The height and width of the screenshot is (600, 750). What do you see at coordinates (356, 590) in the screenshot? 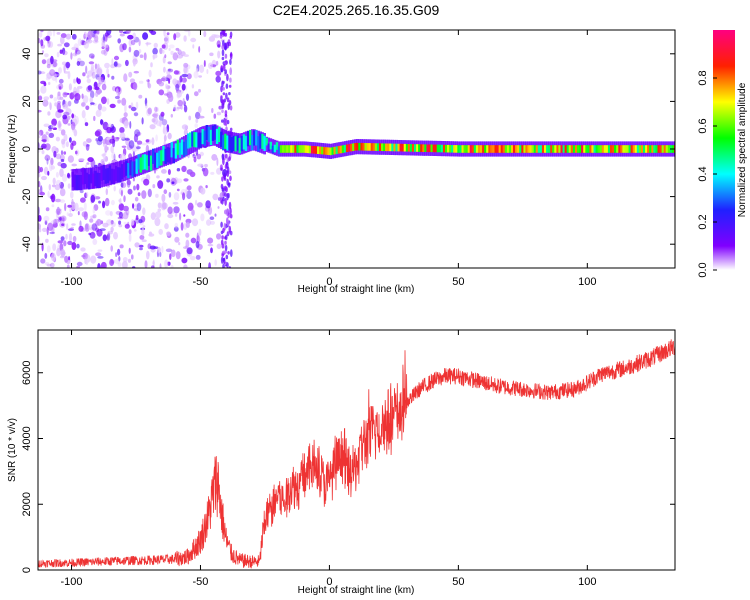
I see `snr-x-axis-label: Height of straight line (km)` at bounding box center [356, 590].